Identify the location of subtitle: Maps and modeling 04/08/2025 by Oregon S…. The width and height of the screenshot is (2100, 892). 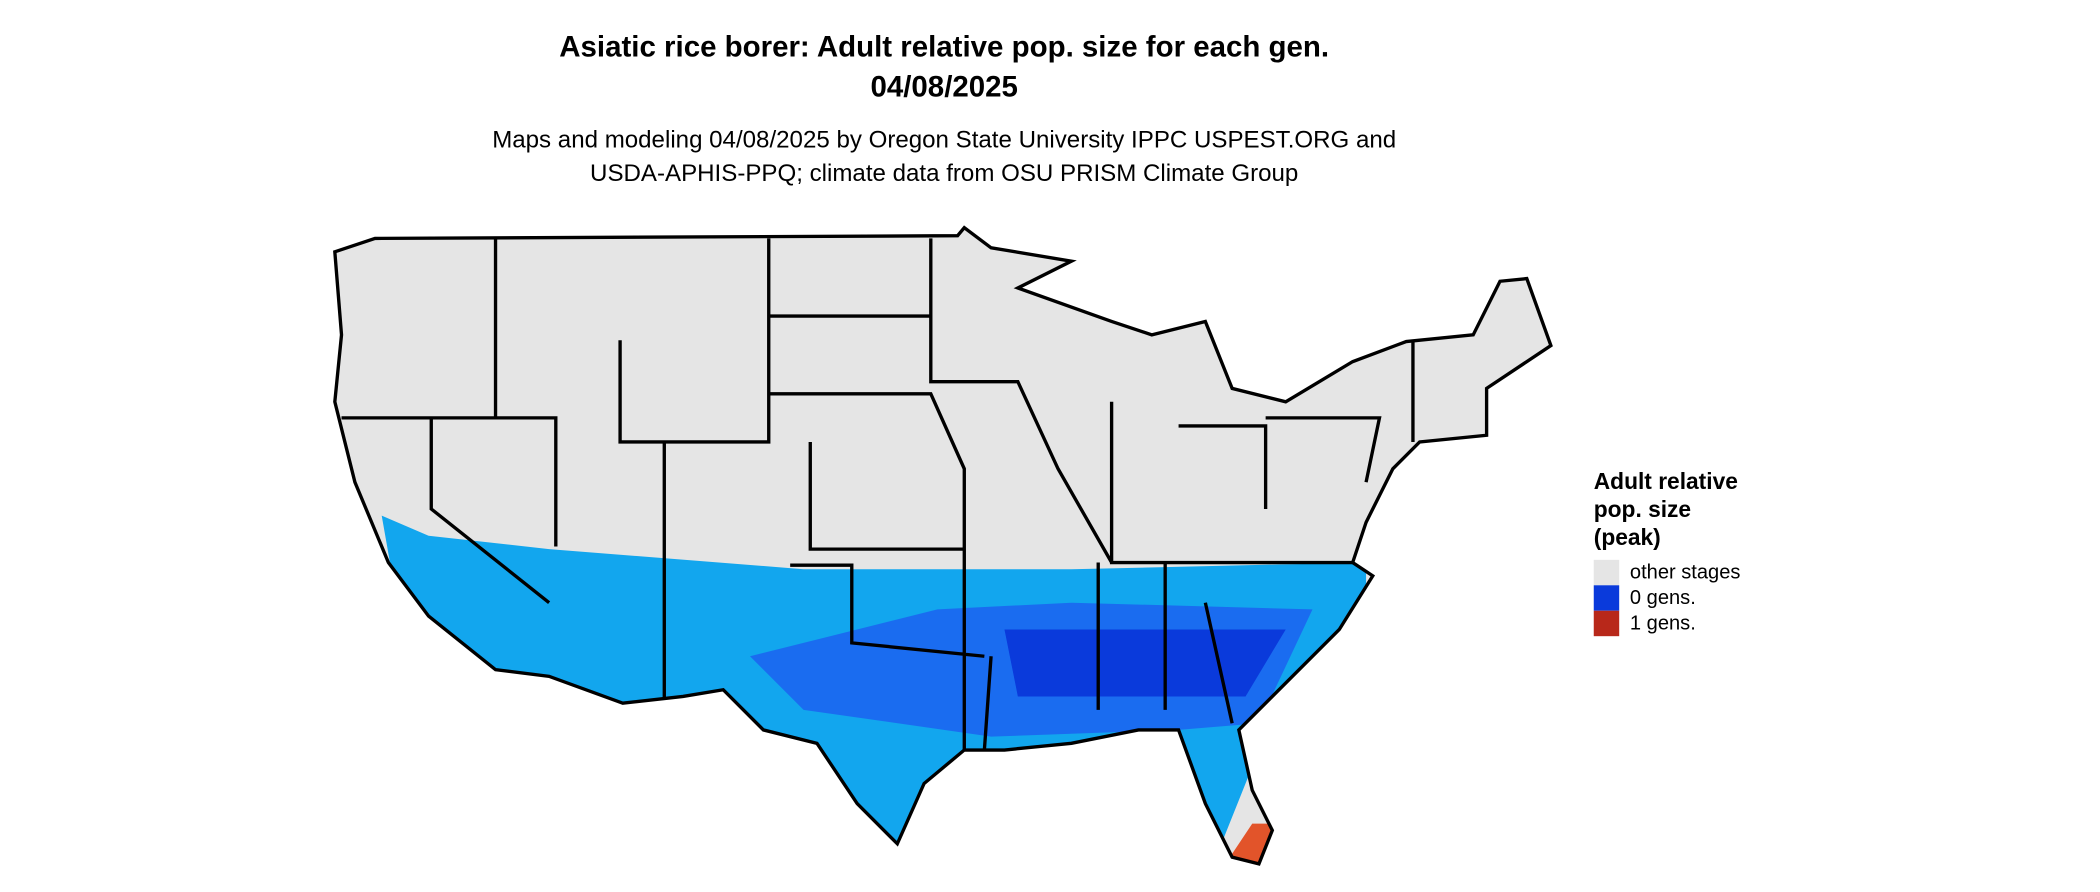
(944, 139).